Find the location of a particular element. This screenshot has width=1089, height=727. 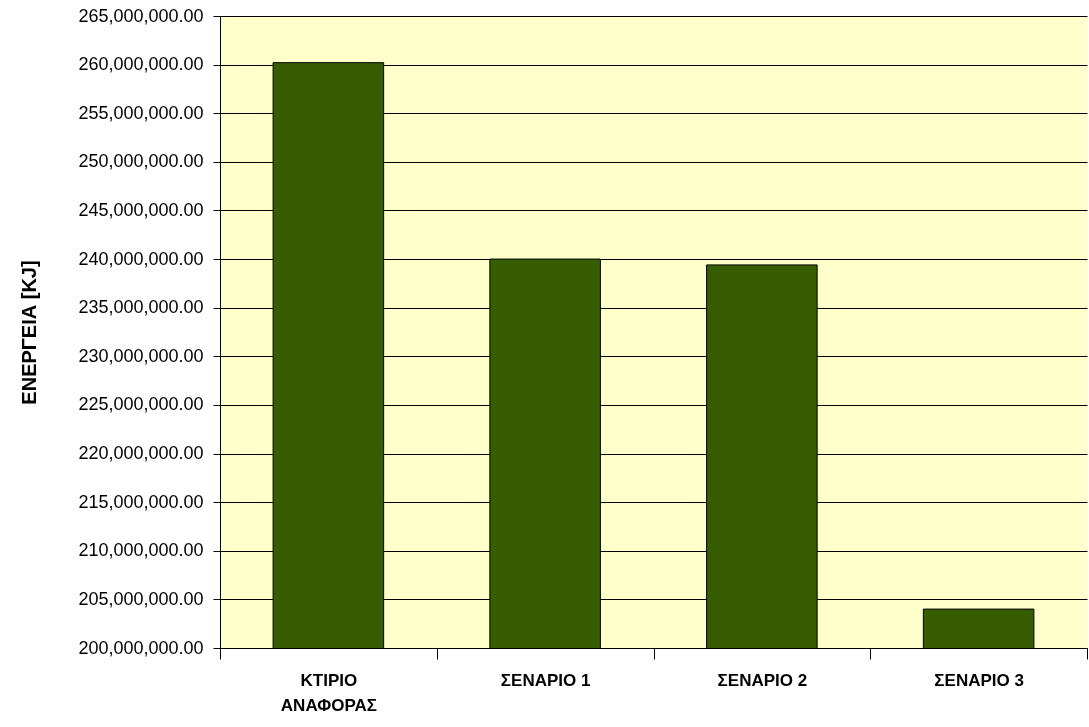

x-tick-label: ΚΤΙΡΙΟ ΑΝΑΦΟΡΑΣ is located at coordinates (328, 692).